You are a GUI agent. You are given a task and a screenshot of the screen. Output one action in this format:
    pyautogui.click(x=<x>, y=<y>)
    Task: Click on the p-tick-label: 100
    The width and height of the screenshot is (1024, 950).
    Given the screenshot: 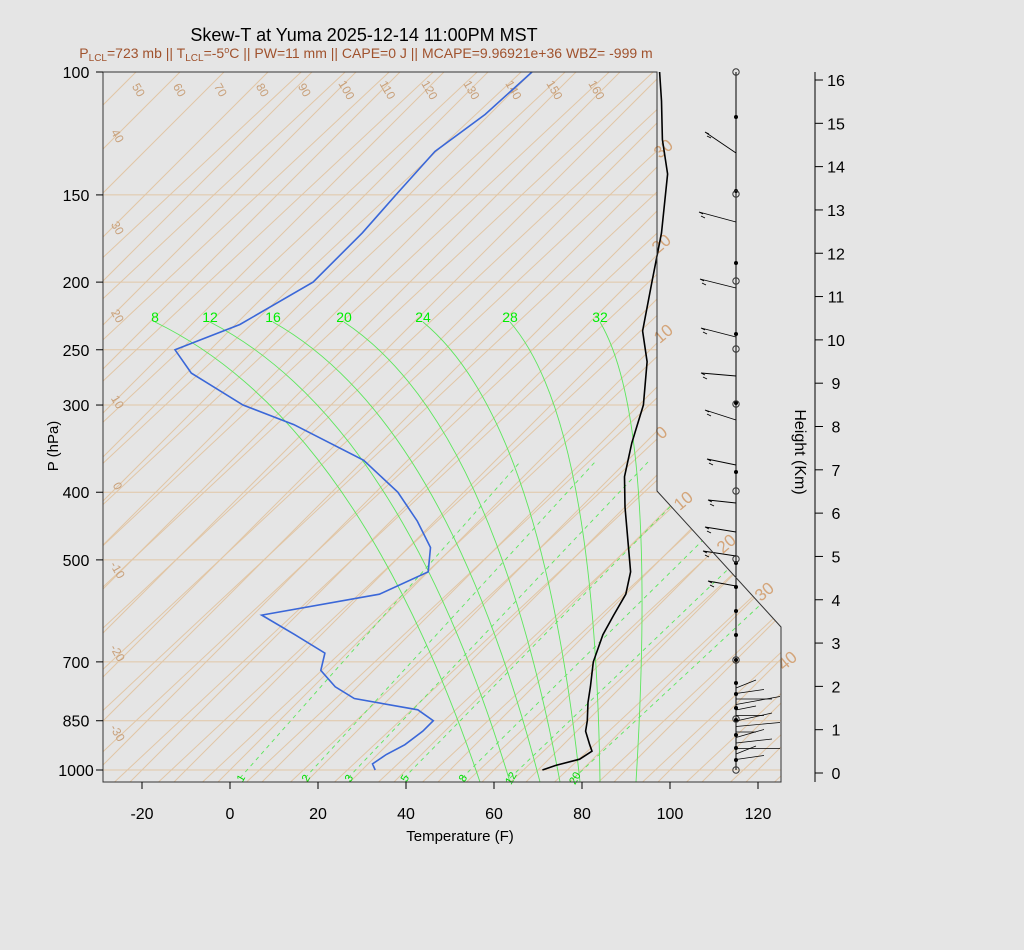 What is the action you would take?
    pyautogui.click(x=76, y=73)
    